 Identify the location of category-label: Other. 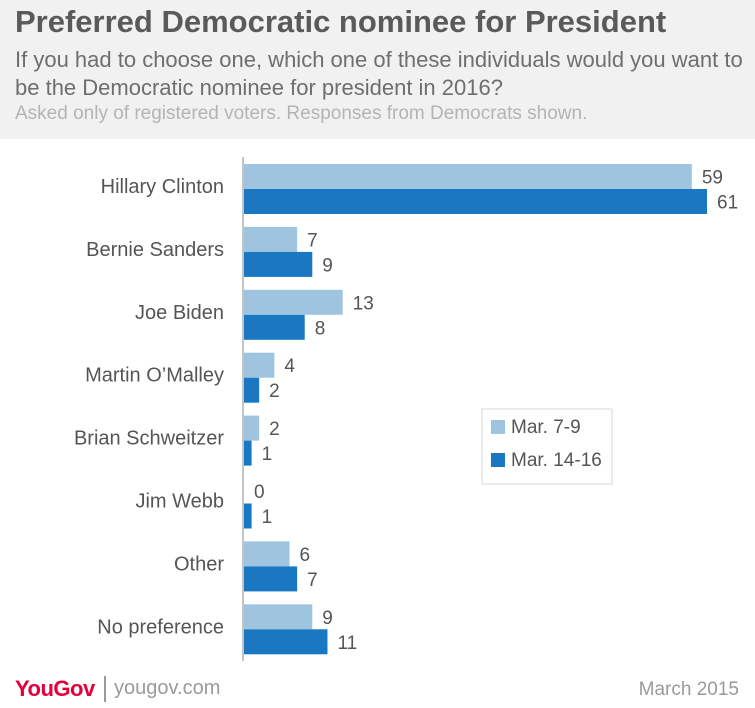
(199, 564).